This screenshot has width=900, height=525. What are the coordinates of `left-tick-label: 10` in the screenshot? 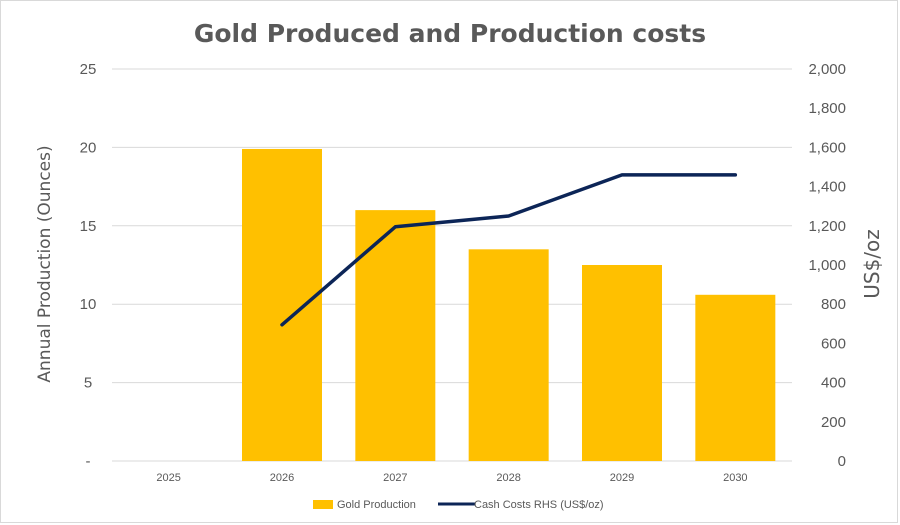 It's located at (88, 304).